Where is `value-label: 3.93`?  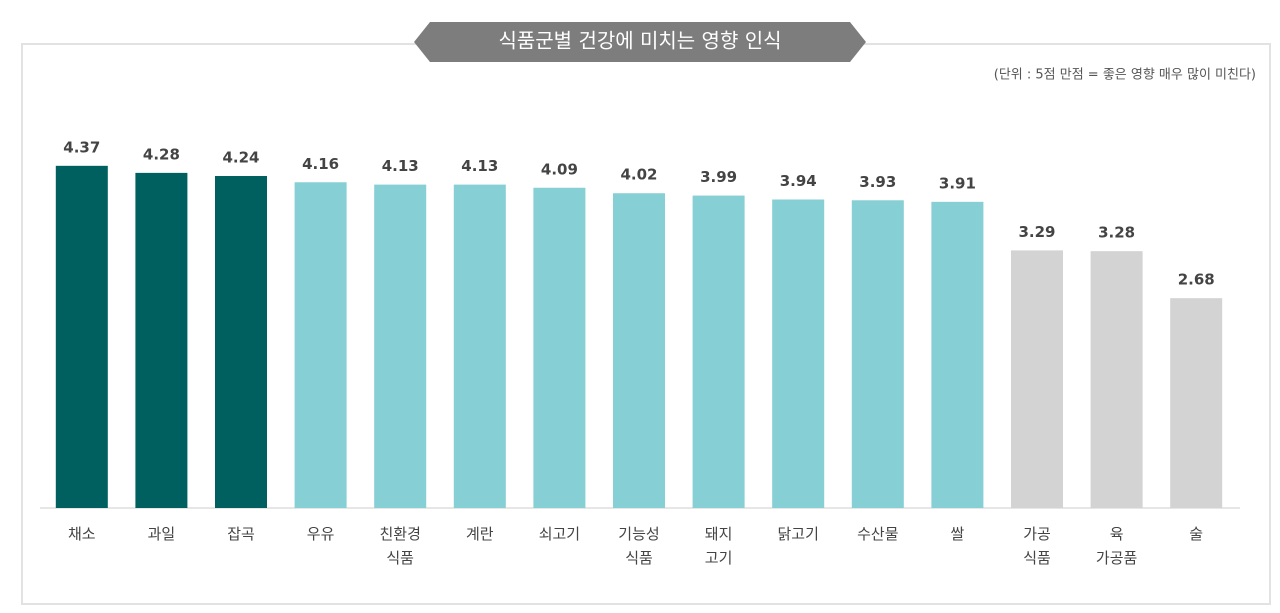
value-label: 3.93 is located at coordinates (877, 182).